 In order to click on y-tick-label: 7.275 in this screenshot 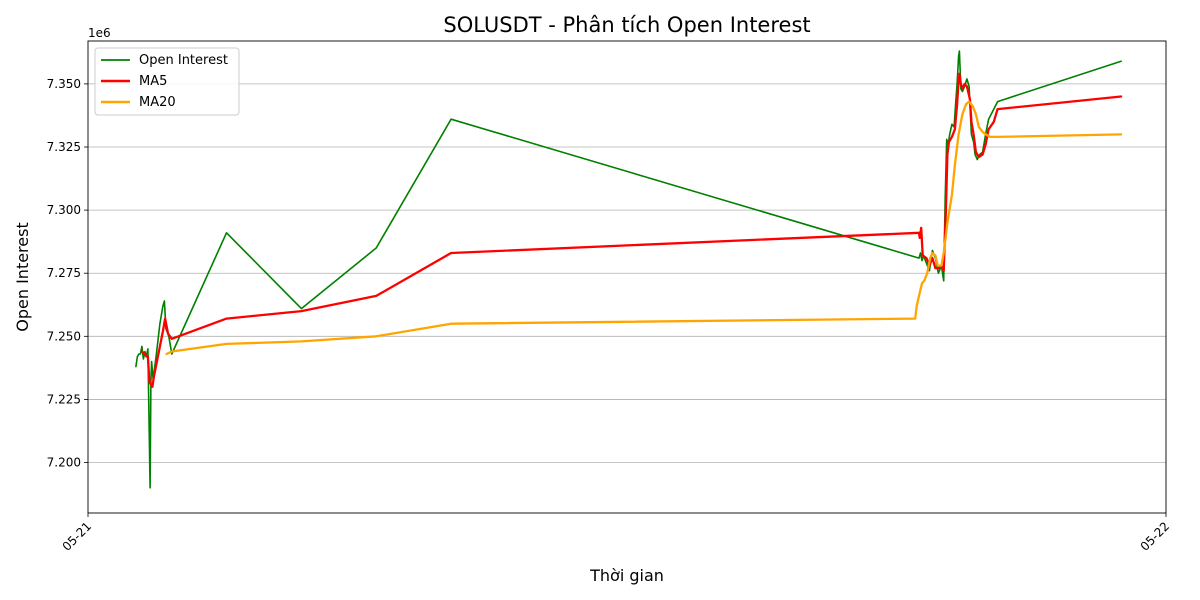, I will do `click(64, 273)`.